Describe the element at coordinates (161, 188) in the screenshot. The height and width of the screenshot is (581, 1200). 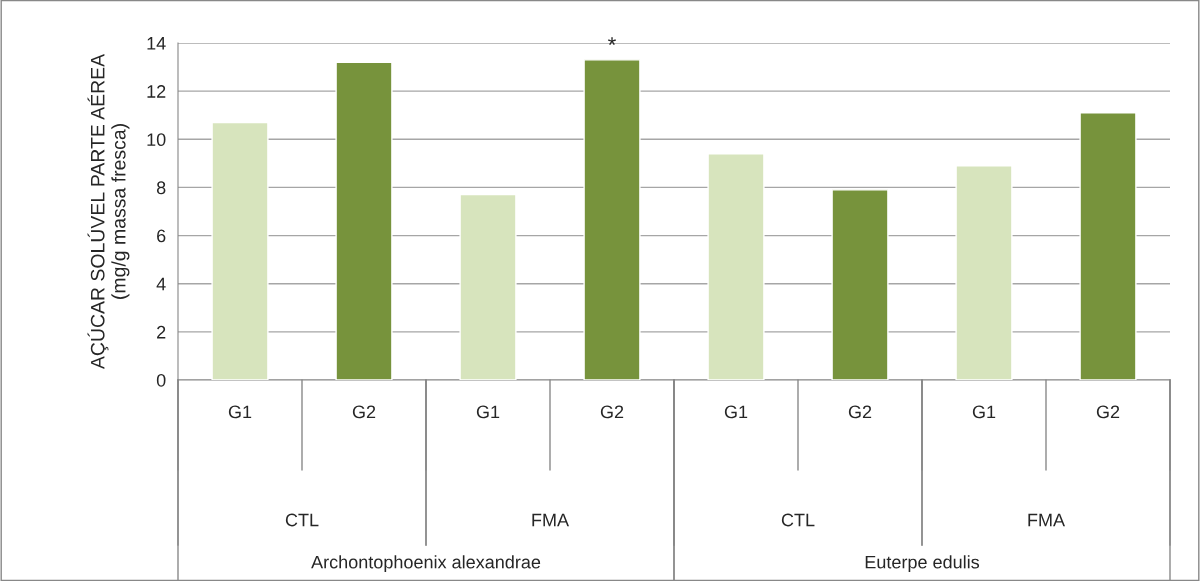
I see `y-tick-label: 8` at that location.